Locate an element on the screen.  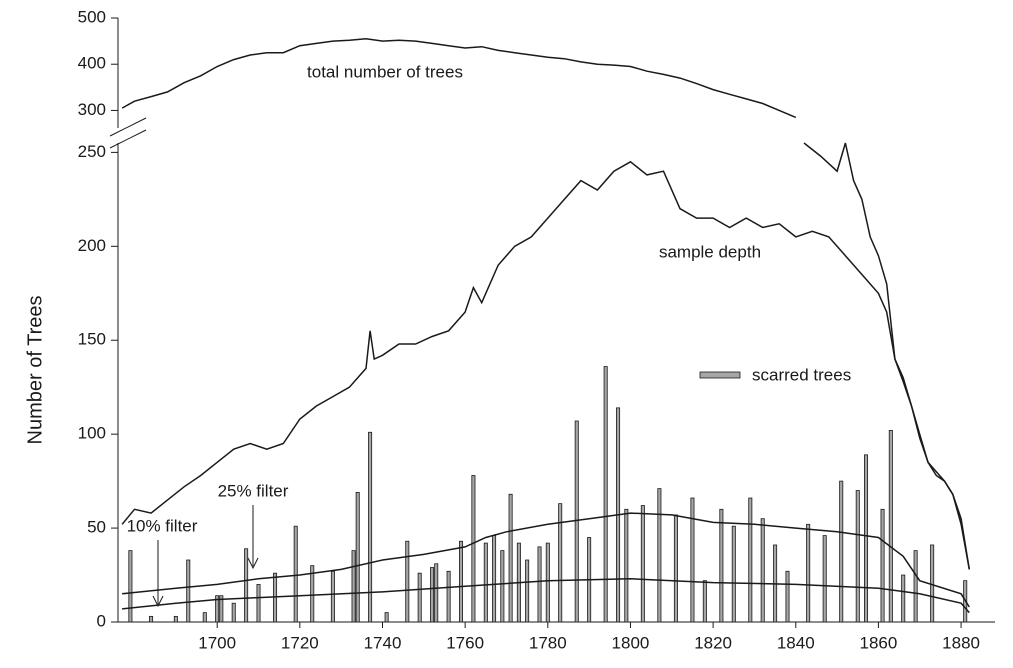
legend-swatch is located at coordinates (720, 375).